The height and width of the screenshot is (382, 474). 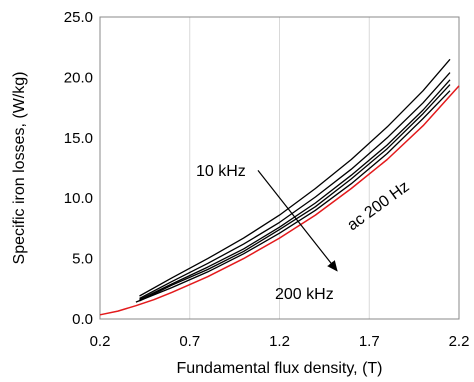 I want to click on x-tick-label: 1.2, so click(x=279, y=341).